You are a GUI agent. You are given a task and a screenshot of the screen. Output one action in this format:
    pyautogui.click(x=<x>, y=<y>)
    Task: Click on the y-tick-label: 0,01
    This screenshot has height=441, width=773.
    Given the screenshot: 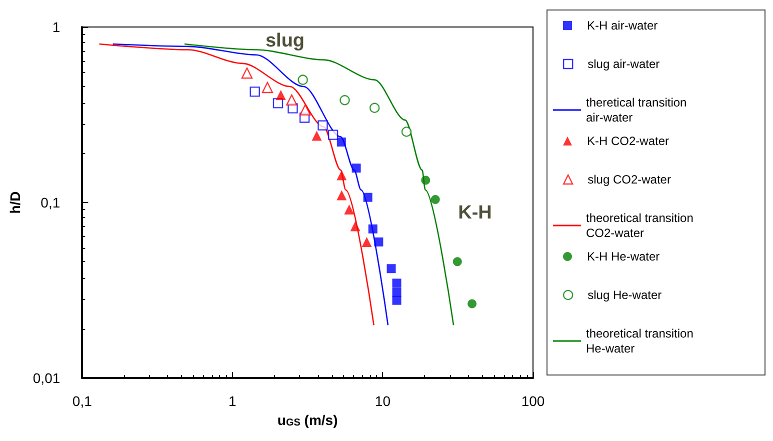 What is the action you would take?
    pyautogui.click(x=46, y=378)
    